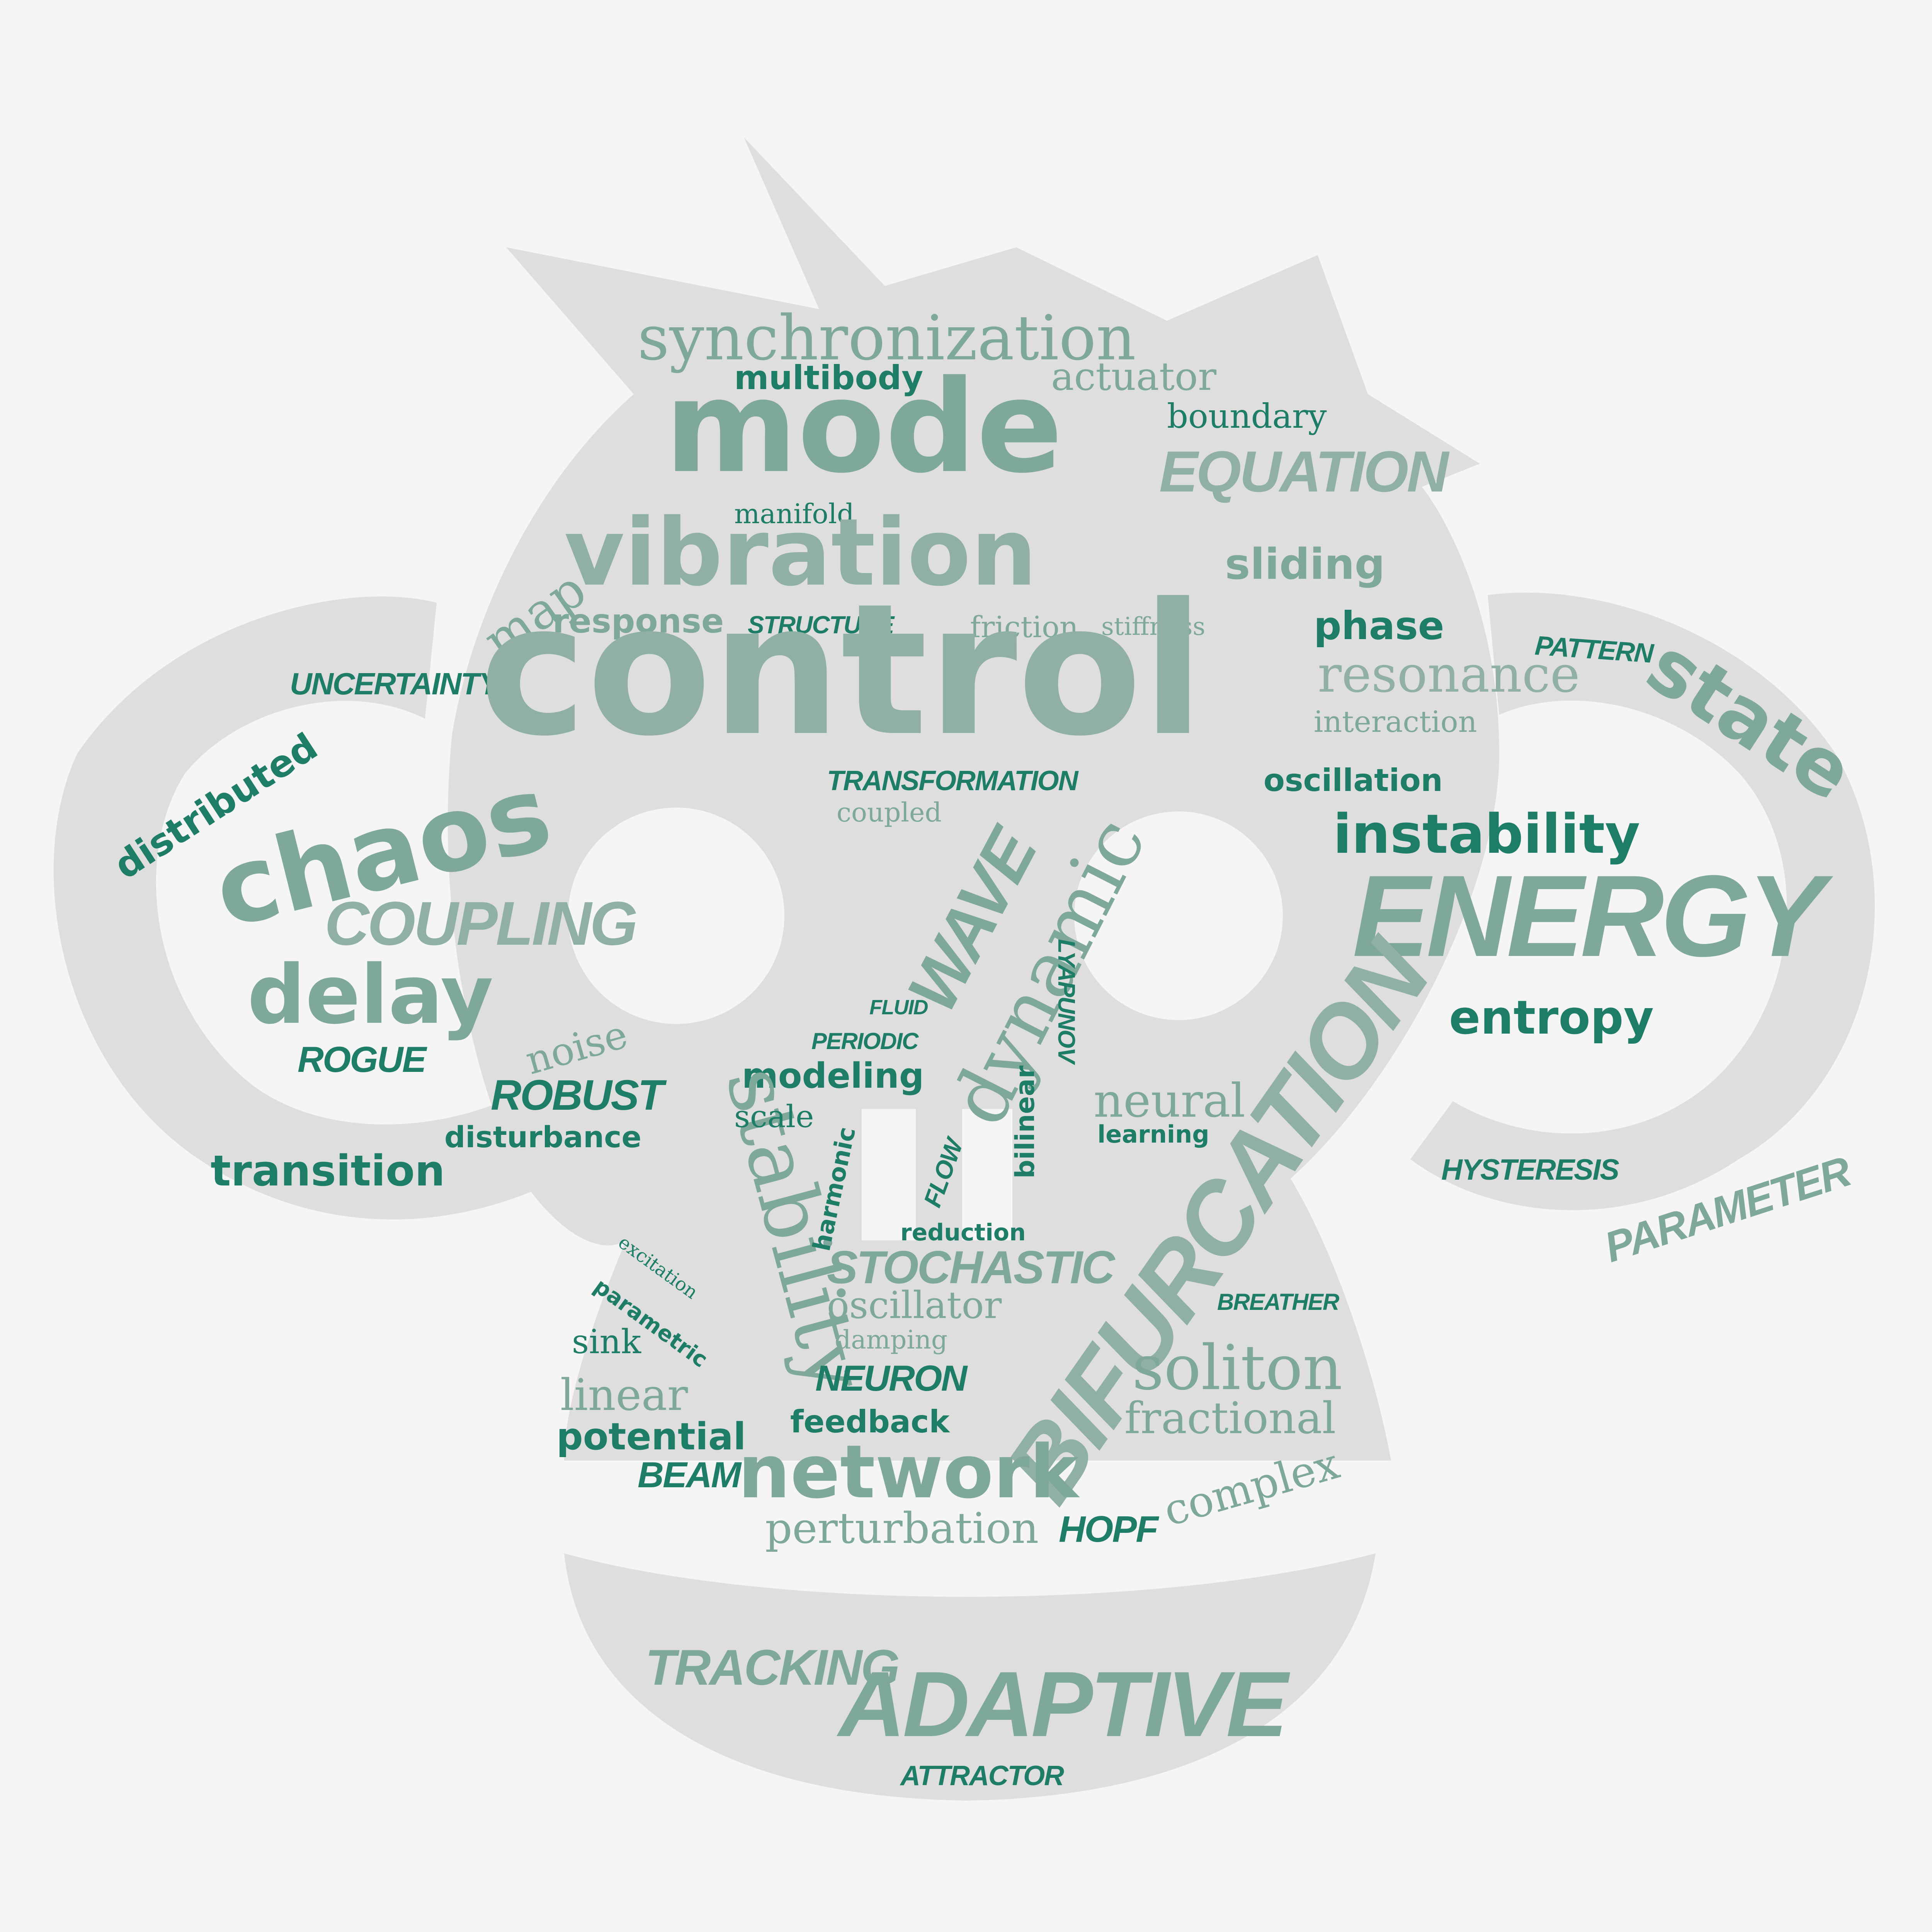 The width and height of the screenshot is (1932, 1932). I want to click on word-uncertainty: UNCERTAINTY, so click(395, 684).